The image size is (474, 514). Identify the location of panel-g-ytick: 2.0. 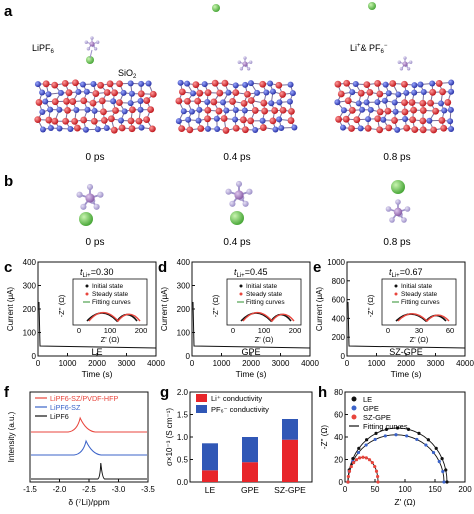
(183, 392).